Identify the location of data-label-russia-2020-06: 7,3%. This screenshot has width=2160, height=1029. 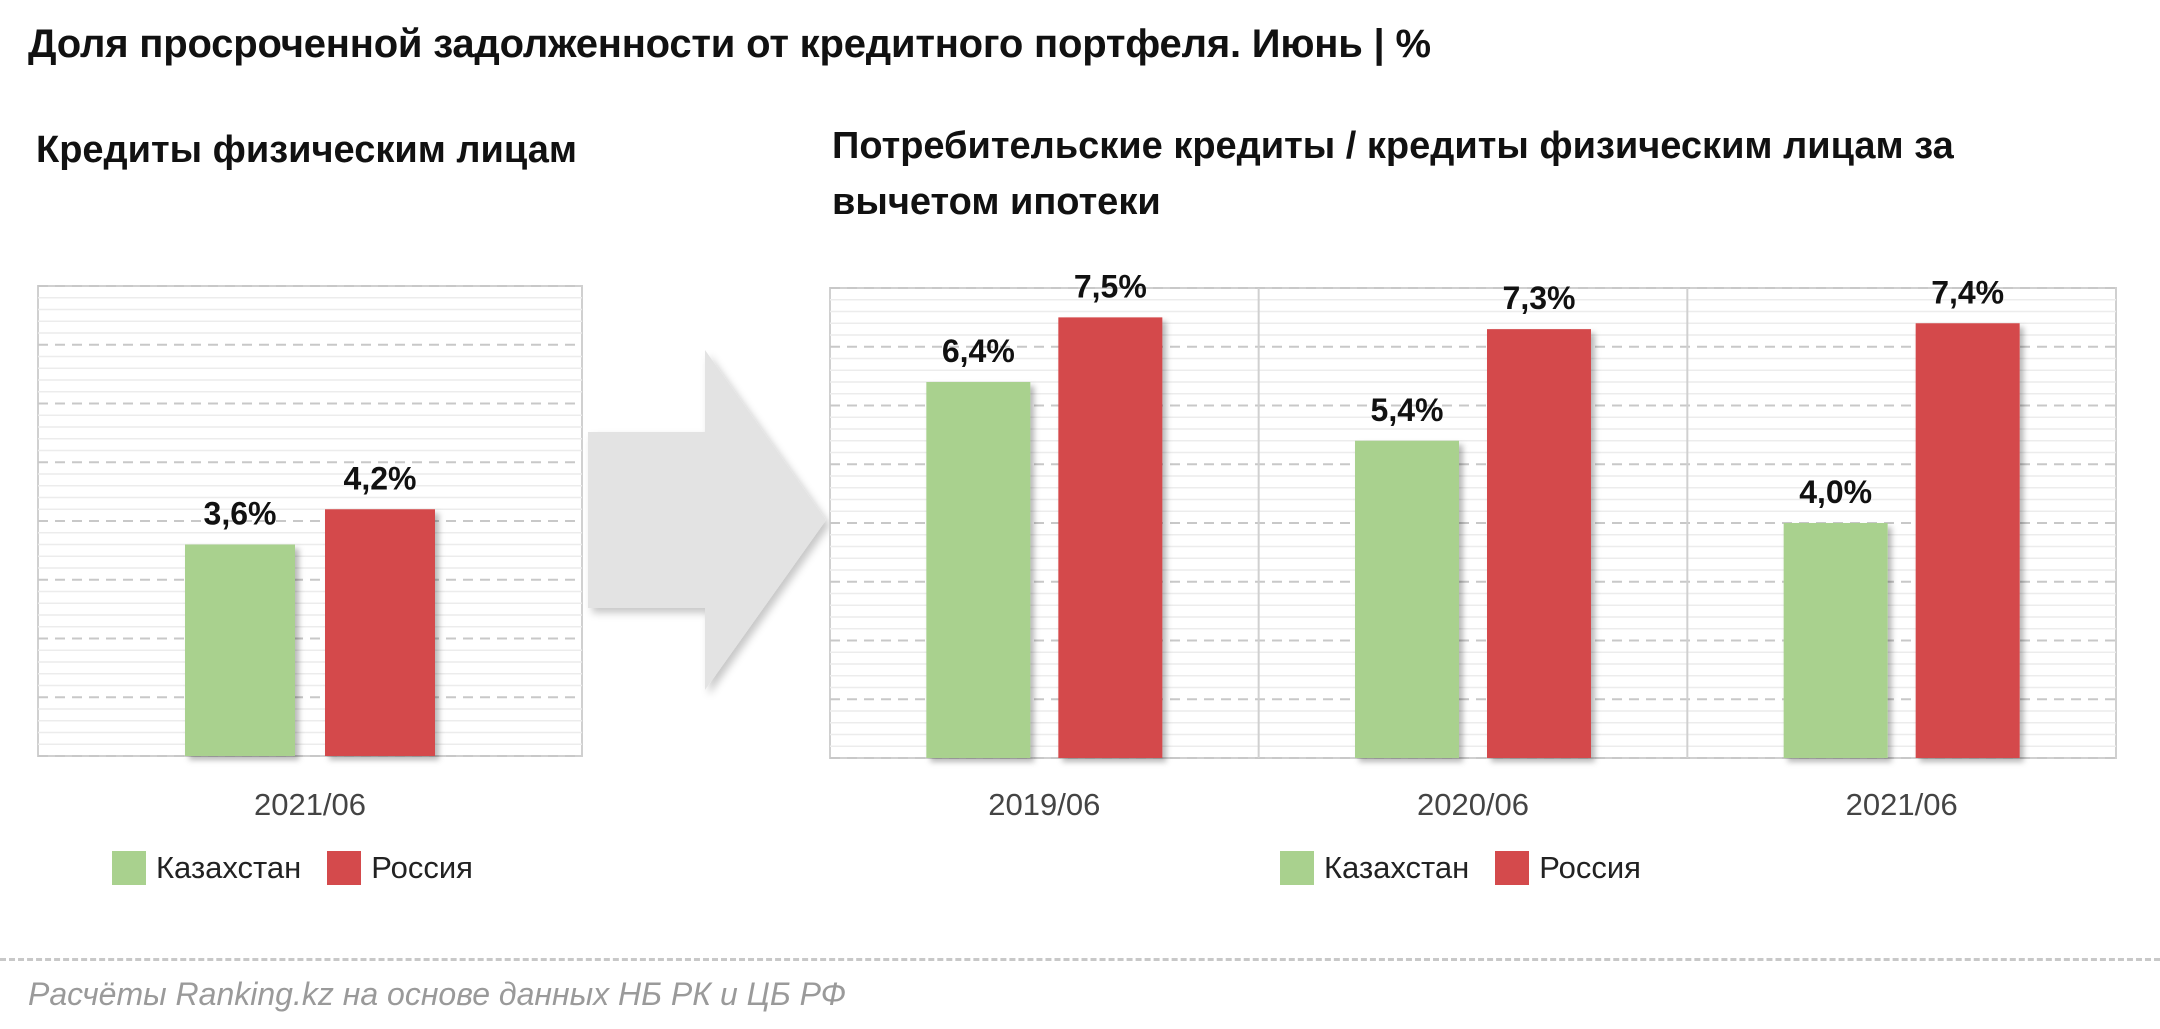
(1539, 298).